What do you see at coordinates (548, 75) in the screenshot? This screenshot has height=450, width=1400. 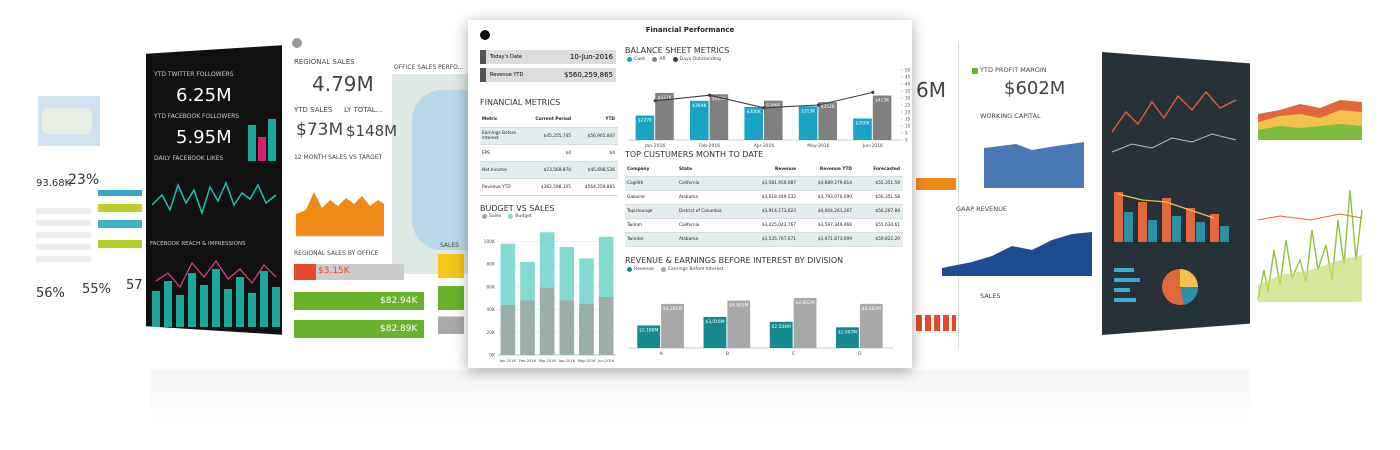 I see `kpi-row: Revenue YTD $560,259,865` at bounding box center [548, 75].